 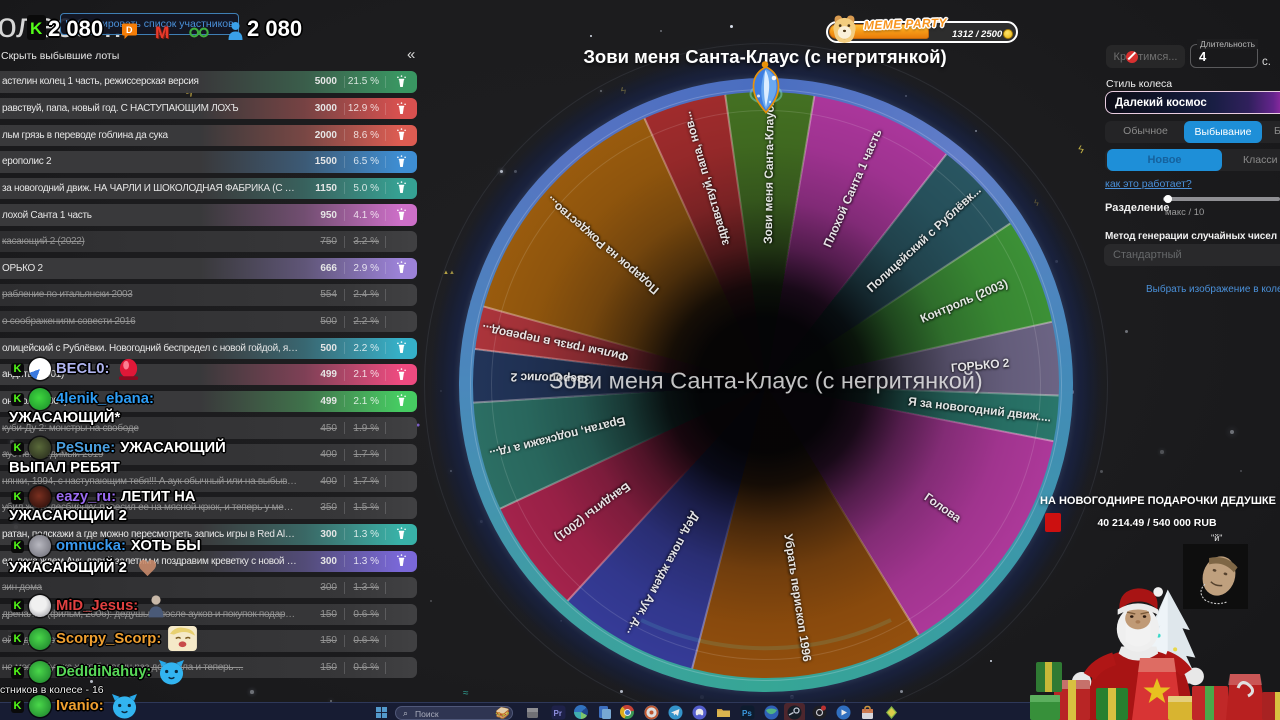 What do you see at coordinates (558, 713) in the screenshot?
I see `svg-text: Pr` at bounding box center [558, 713].